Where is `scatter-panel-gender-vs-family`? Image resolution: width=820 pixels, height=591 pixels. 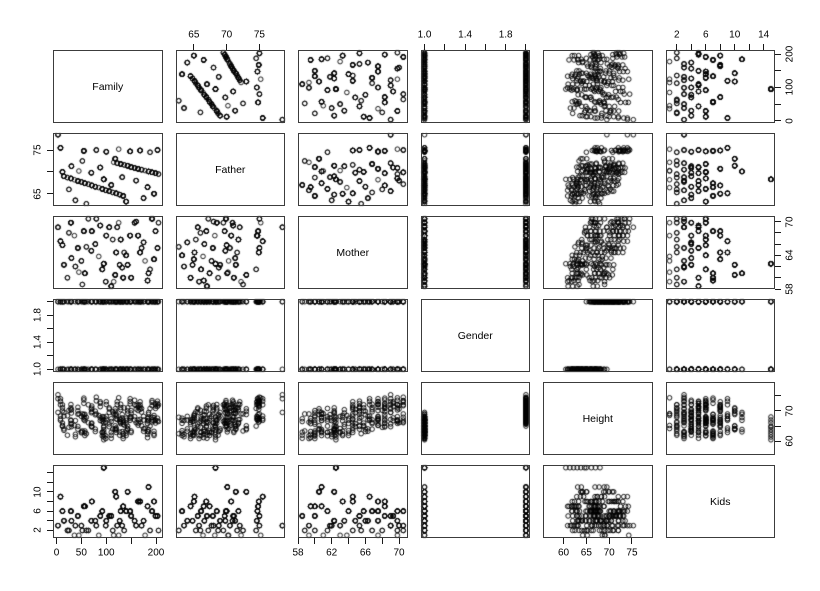
scatter-panel-gender-vs-family is located at coordinates (108, 335).